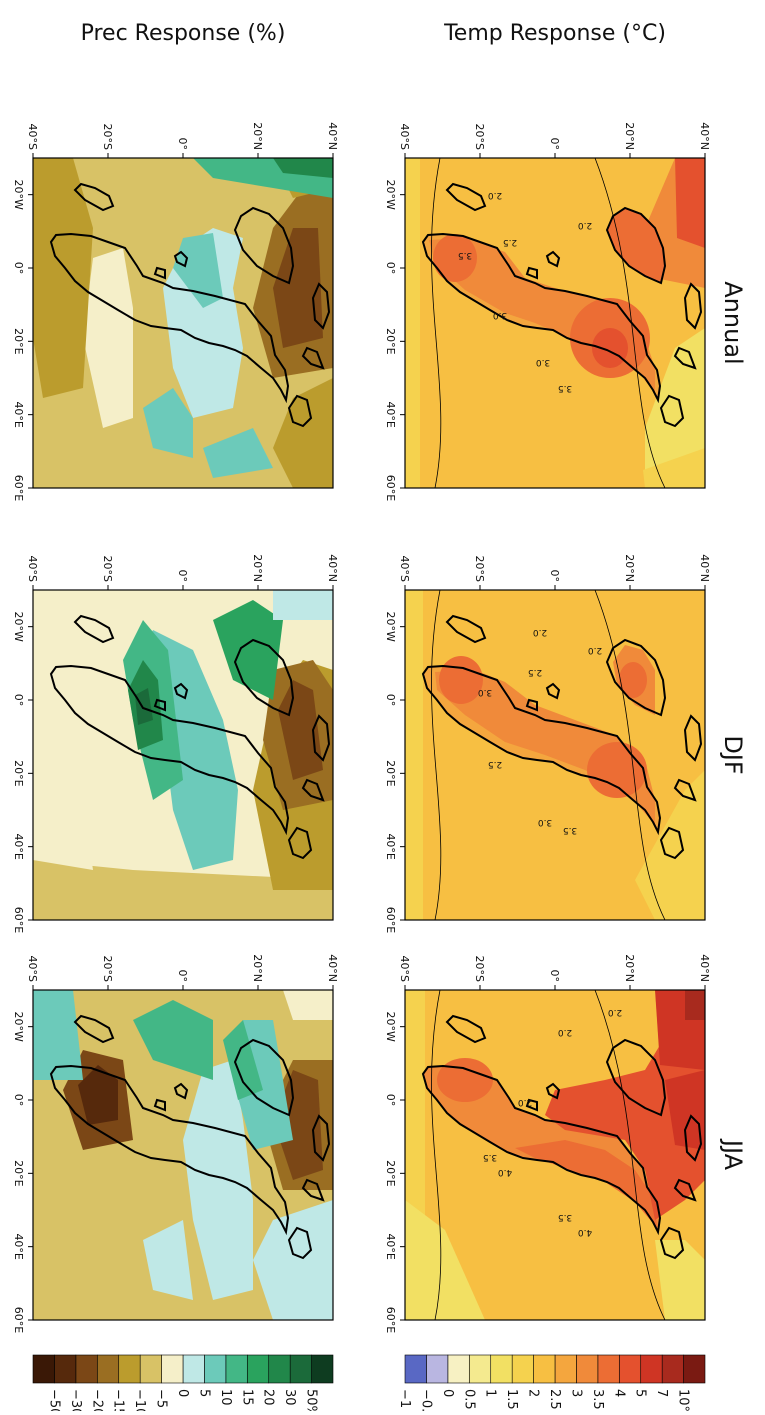 This screenshot has height=1415, width=765. Describe the element at coordinates (53, 1400) in the screenshot. I see `colorbar-label: −50` at that location.